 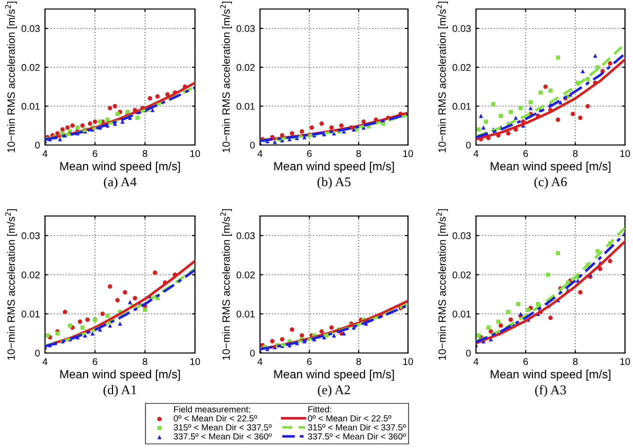 I want to click on text: (e) A2, so click(x=334, y=391).